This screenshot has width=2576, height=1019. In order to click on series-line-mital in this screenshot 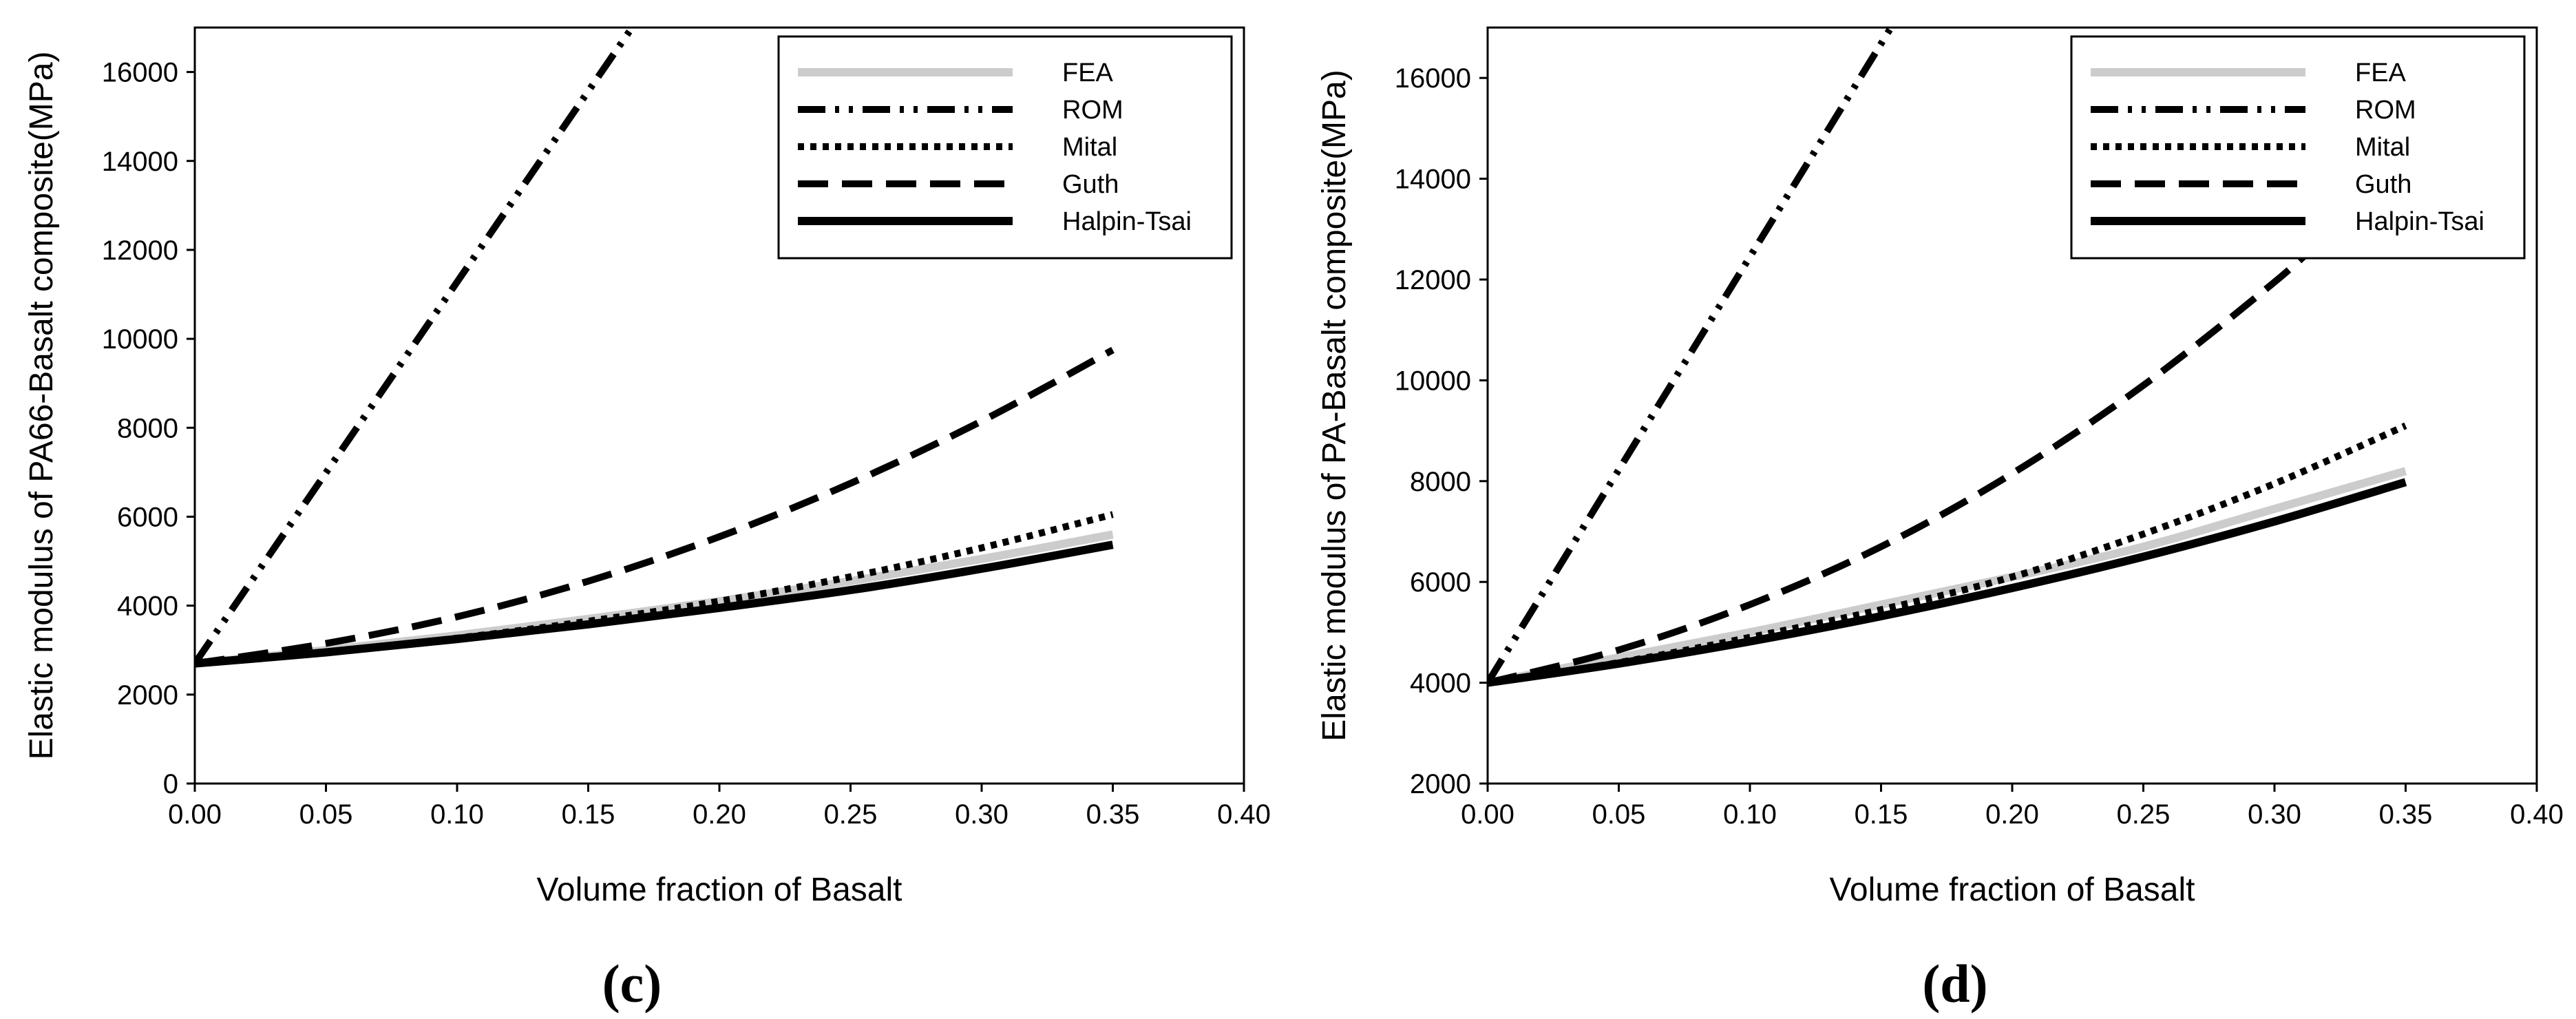, I will do `click(1948, 554)`.